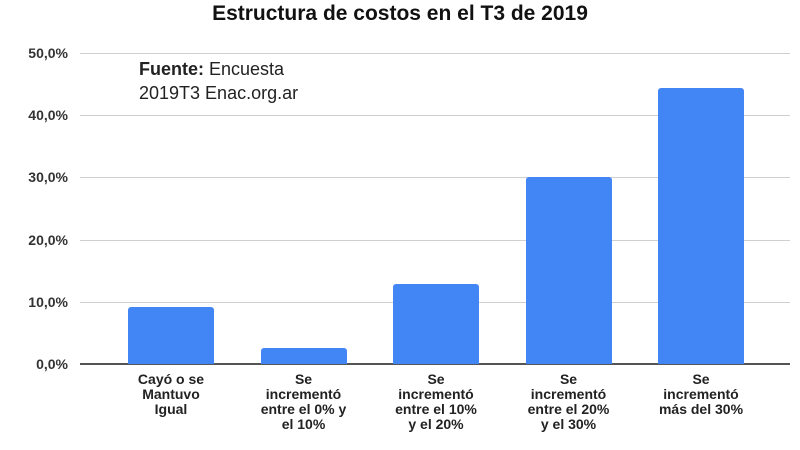  Describe the element at coordinates (171, 69) in the screenshot. I see `source-label: Fuente:` at that location.